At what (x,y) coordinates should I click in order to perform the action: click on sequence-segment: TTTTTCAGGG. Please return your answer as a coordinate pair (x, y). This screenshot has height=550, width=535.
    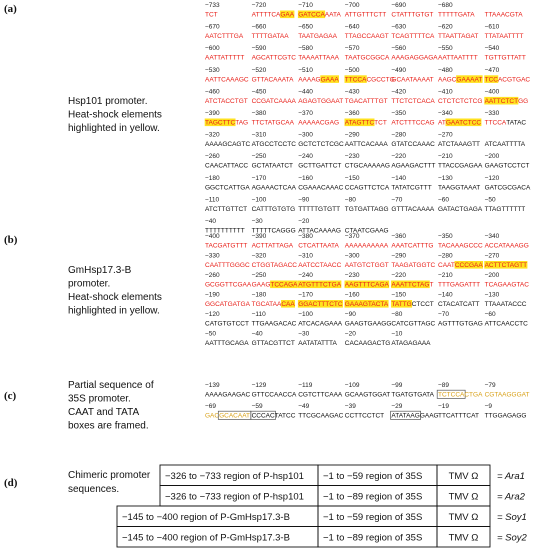
    Looking at the image, I should click on (274, 231).